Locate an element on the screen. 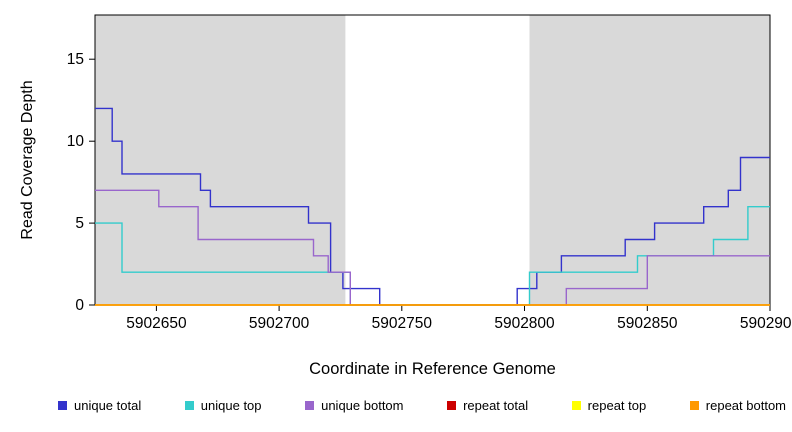  legend-item-repeat-total: repeat total is located at coordinates (487, 405).